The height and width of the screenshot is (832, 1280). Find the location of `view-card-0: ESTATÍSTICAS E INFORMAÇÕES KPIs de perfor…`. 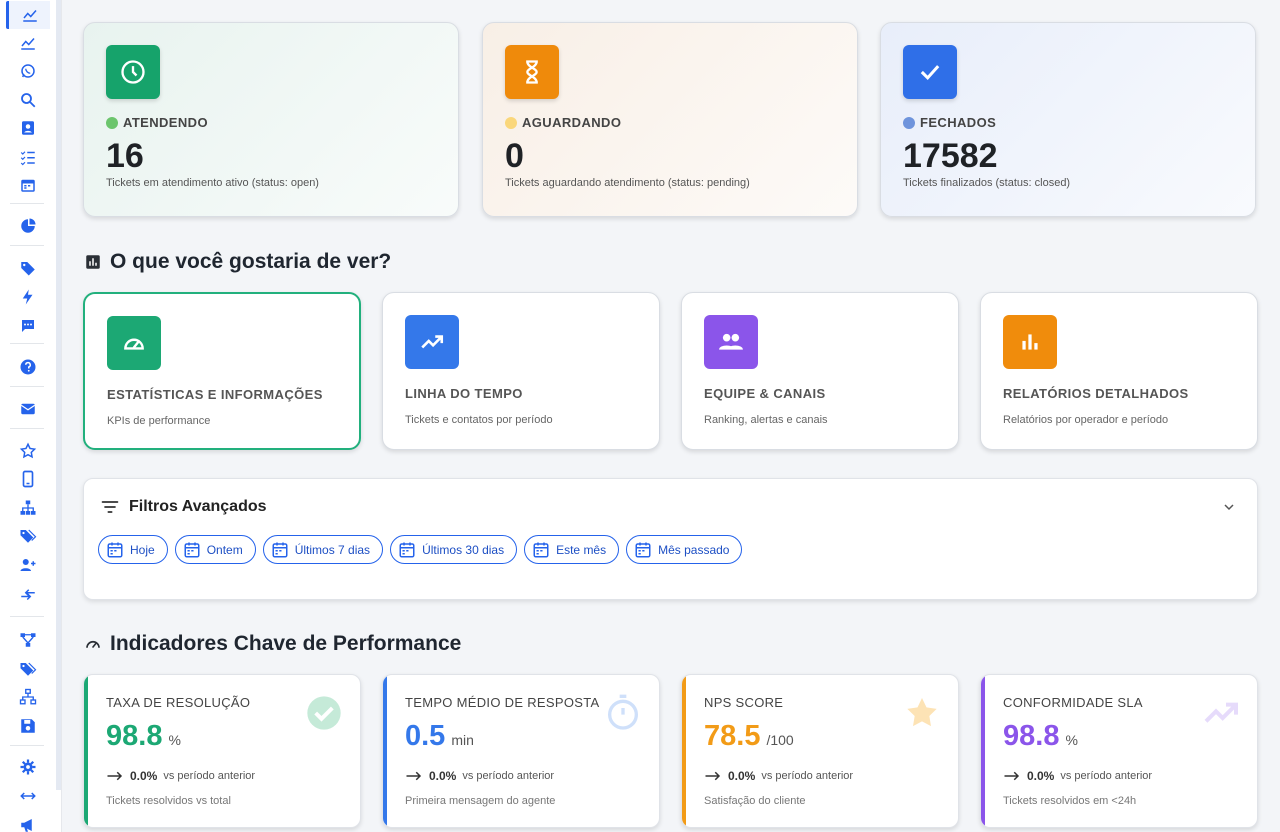

view-card-0: ESTATÍSTICAS E INFORMAÇÕES KPIs de perfor… is located at coordinates (222, 371).